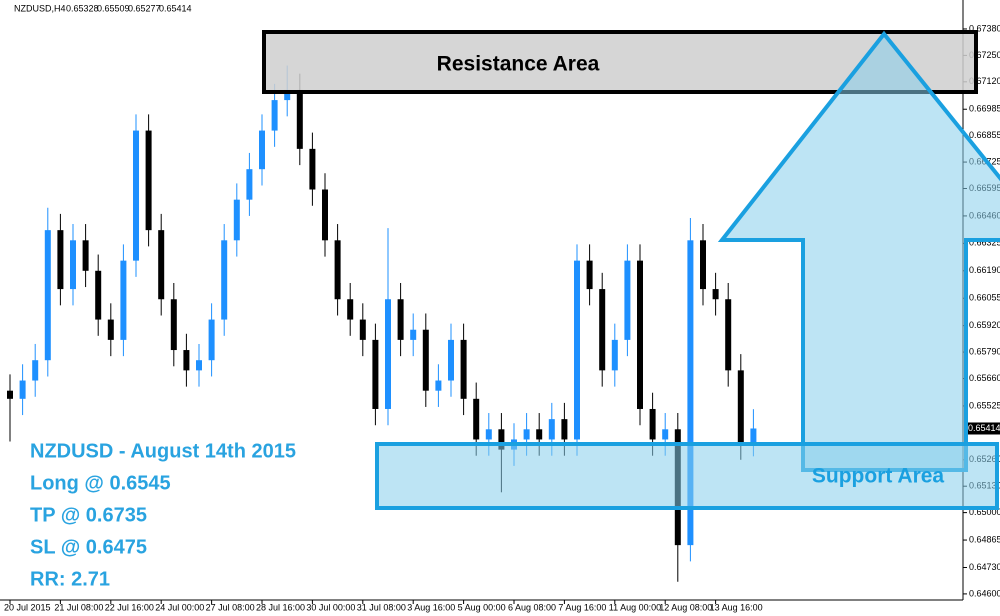 This screenshot has height=616, width=1000. Describe the element at coordinates (70, 579) in the screenshot. I see `note-line: RR: 2.71` at that location.